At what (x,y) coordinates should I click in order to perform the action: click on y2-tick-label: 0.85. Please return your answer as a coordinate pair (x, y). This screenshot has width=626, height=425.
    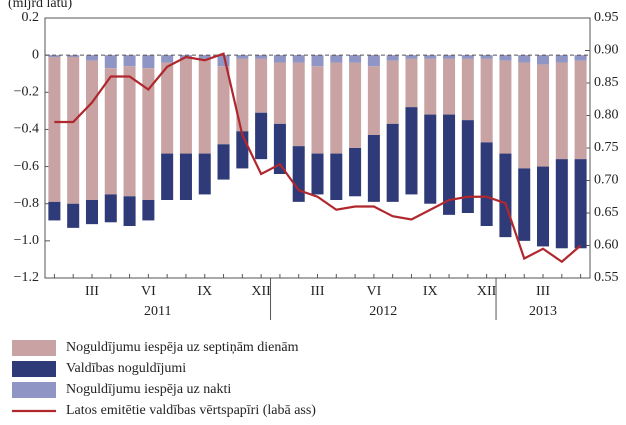
    Looking at the image, I should click on (606, 82).